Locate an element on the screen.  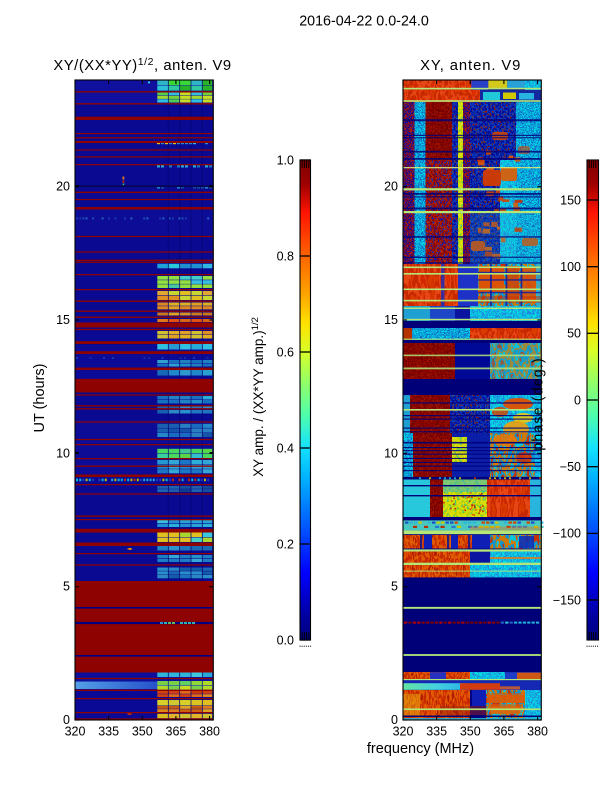
svg-text: UT (hours) is located at coordinates (40, 397).